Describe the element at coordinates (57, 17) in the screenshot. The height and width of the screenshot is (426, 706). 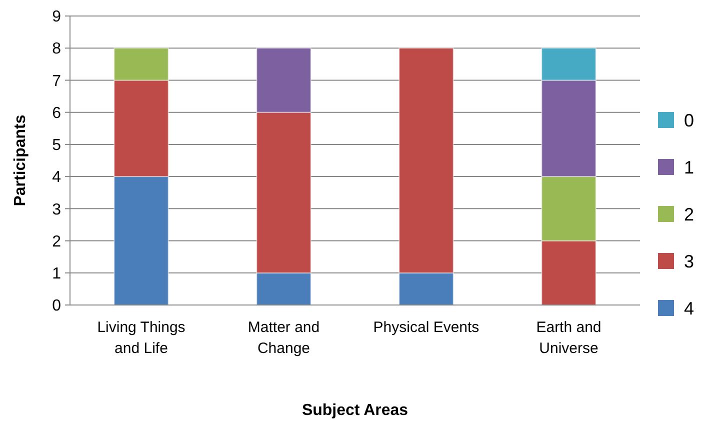
I see `y-tick-label: 9` at that location.